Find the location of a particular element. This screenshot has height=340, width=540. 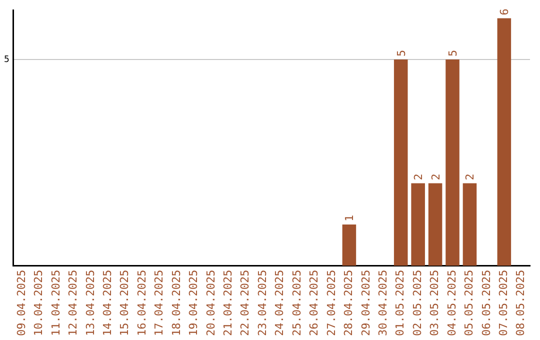

x-tick-label: 15.04.2025 is located at coordinates (125, 303).